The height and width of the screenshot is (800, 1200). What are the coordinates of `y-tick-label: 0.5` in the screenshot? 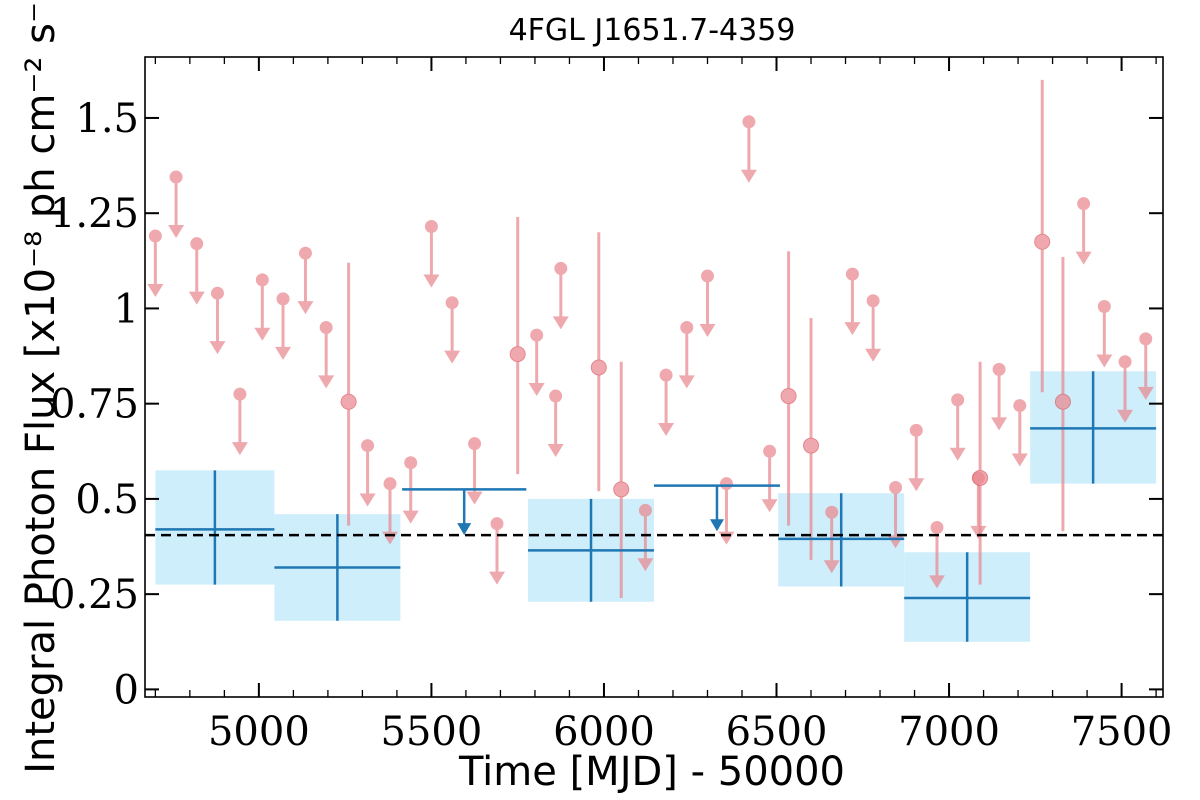 It's located at (107, 500).